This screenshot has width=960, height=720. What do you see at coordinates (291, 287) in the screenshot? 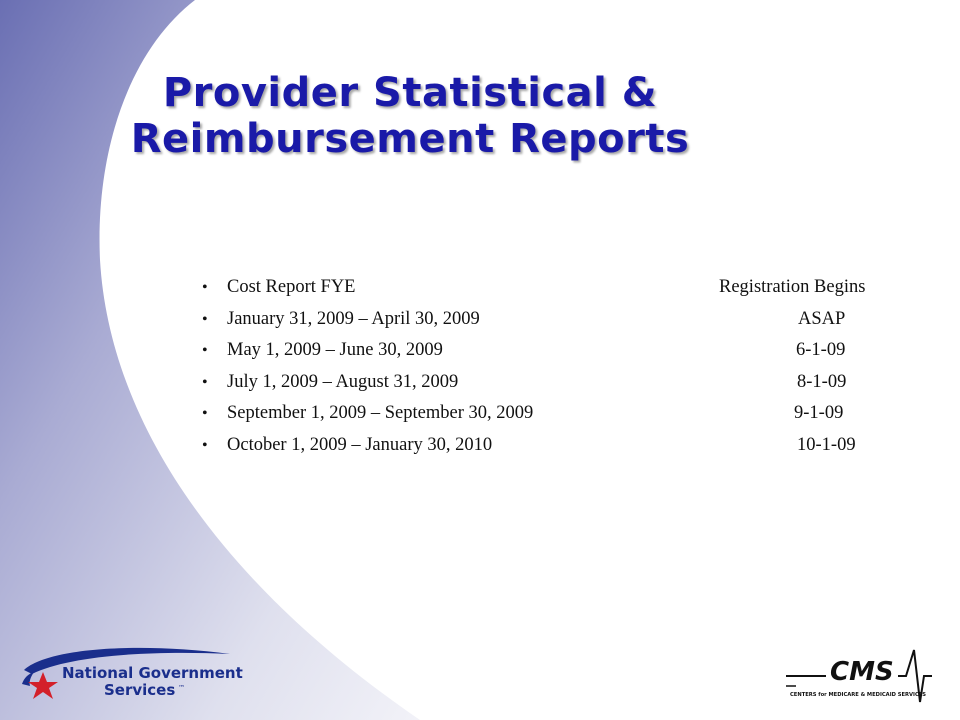
I see `column-header-period: Cost Report FYE` at bounding box center [291, 287].